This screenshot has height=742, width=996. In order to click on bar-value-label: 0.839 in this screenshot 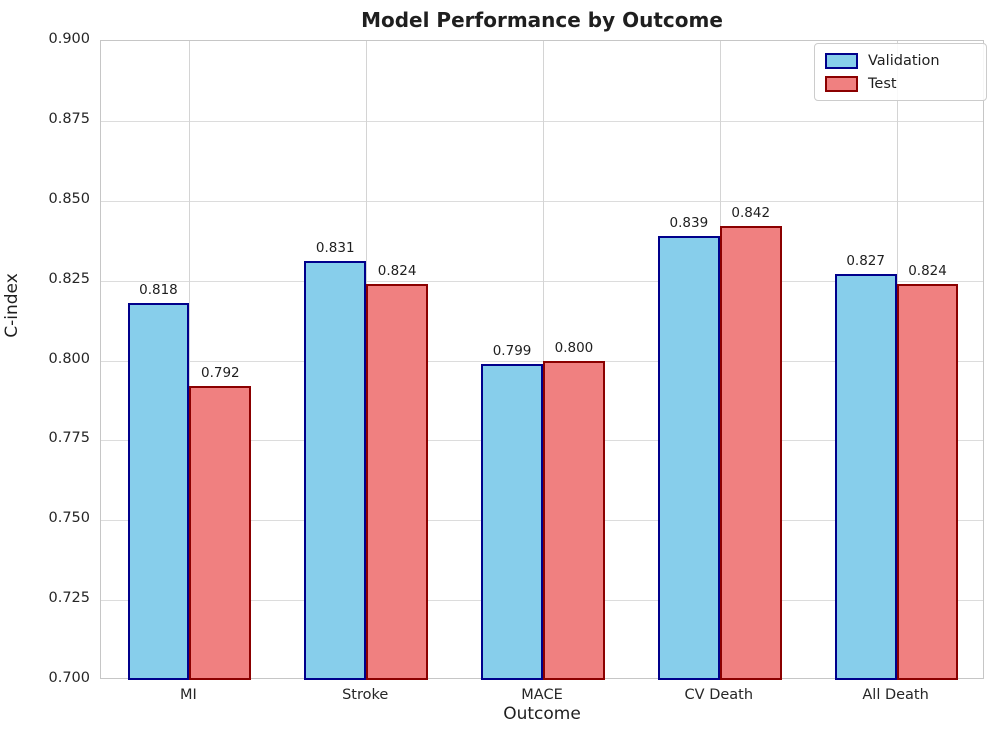, I will do `click(689, 222)`.